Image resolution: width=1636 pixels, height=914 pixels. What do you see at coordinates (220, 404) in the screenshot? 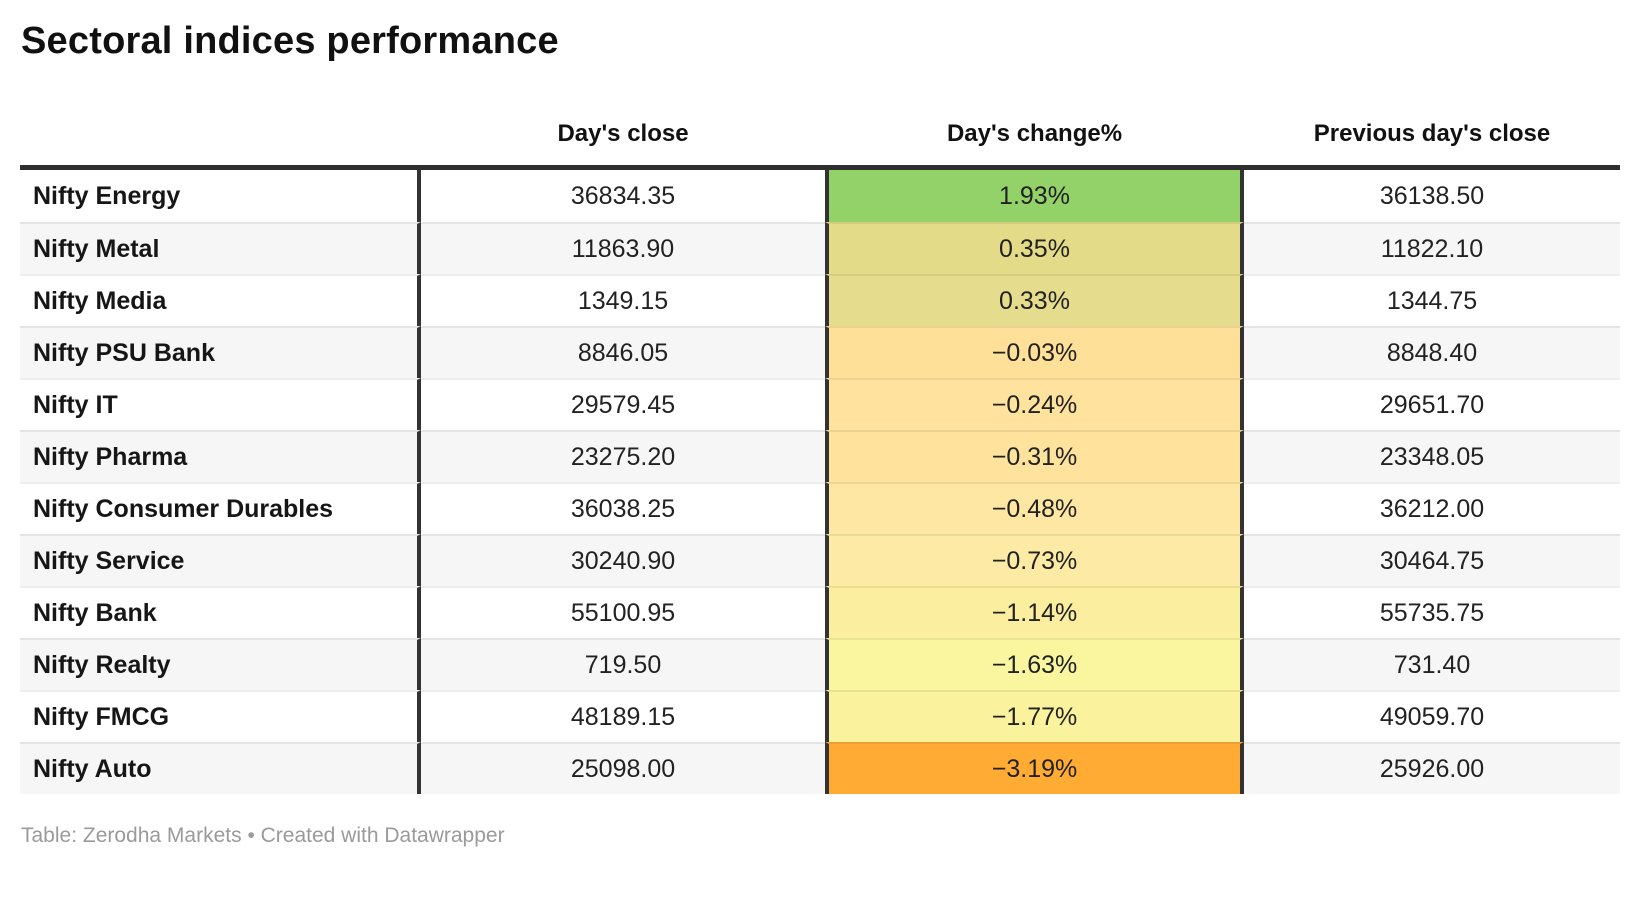
I see `row-label: Nifty IT` at bounding box center [220, 404].